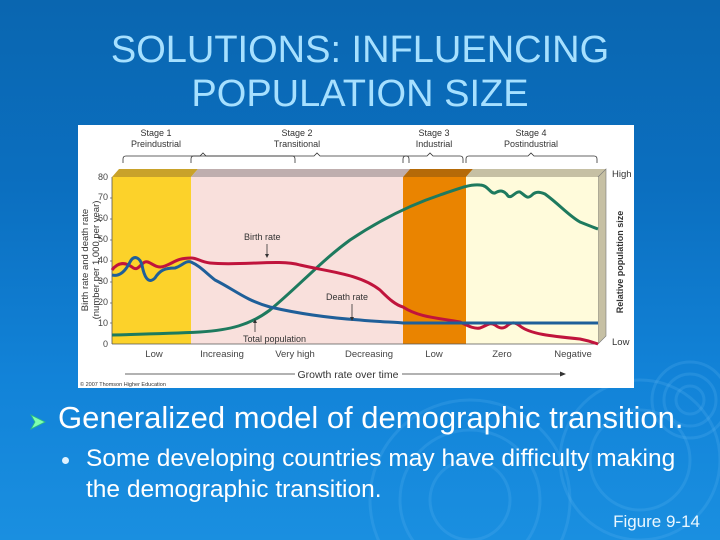  I want to click on svg-text: 80, so click(103, 177).